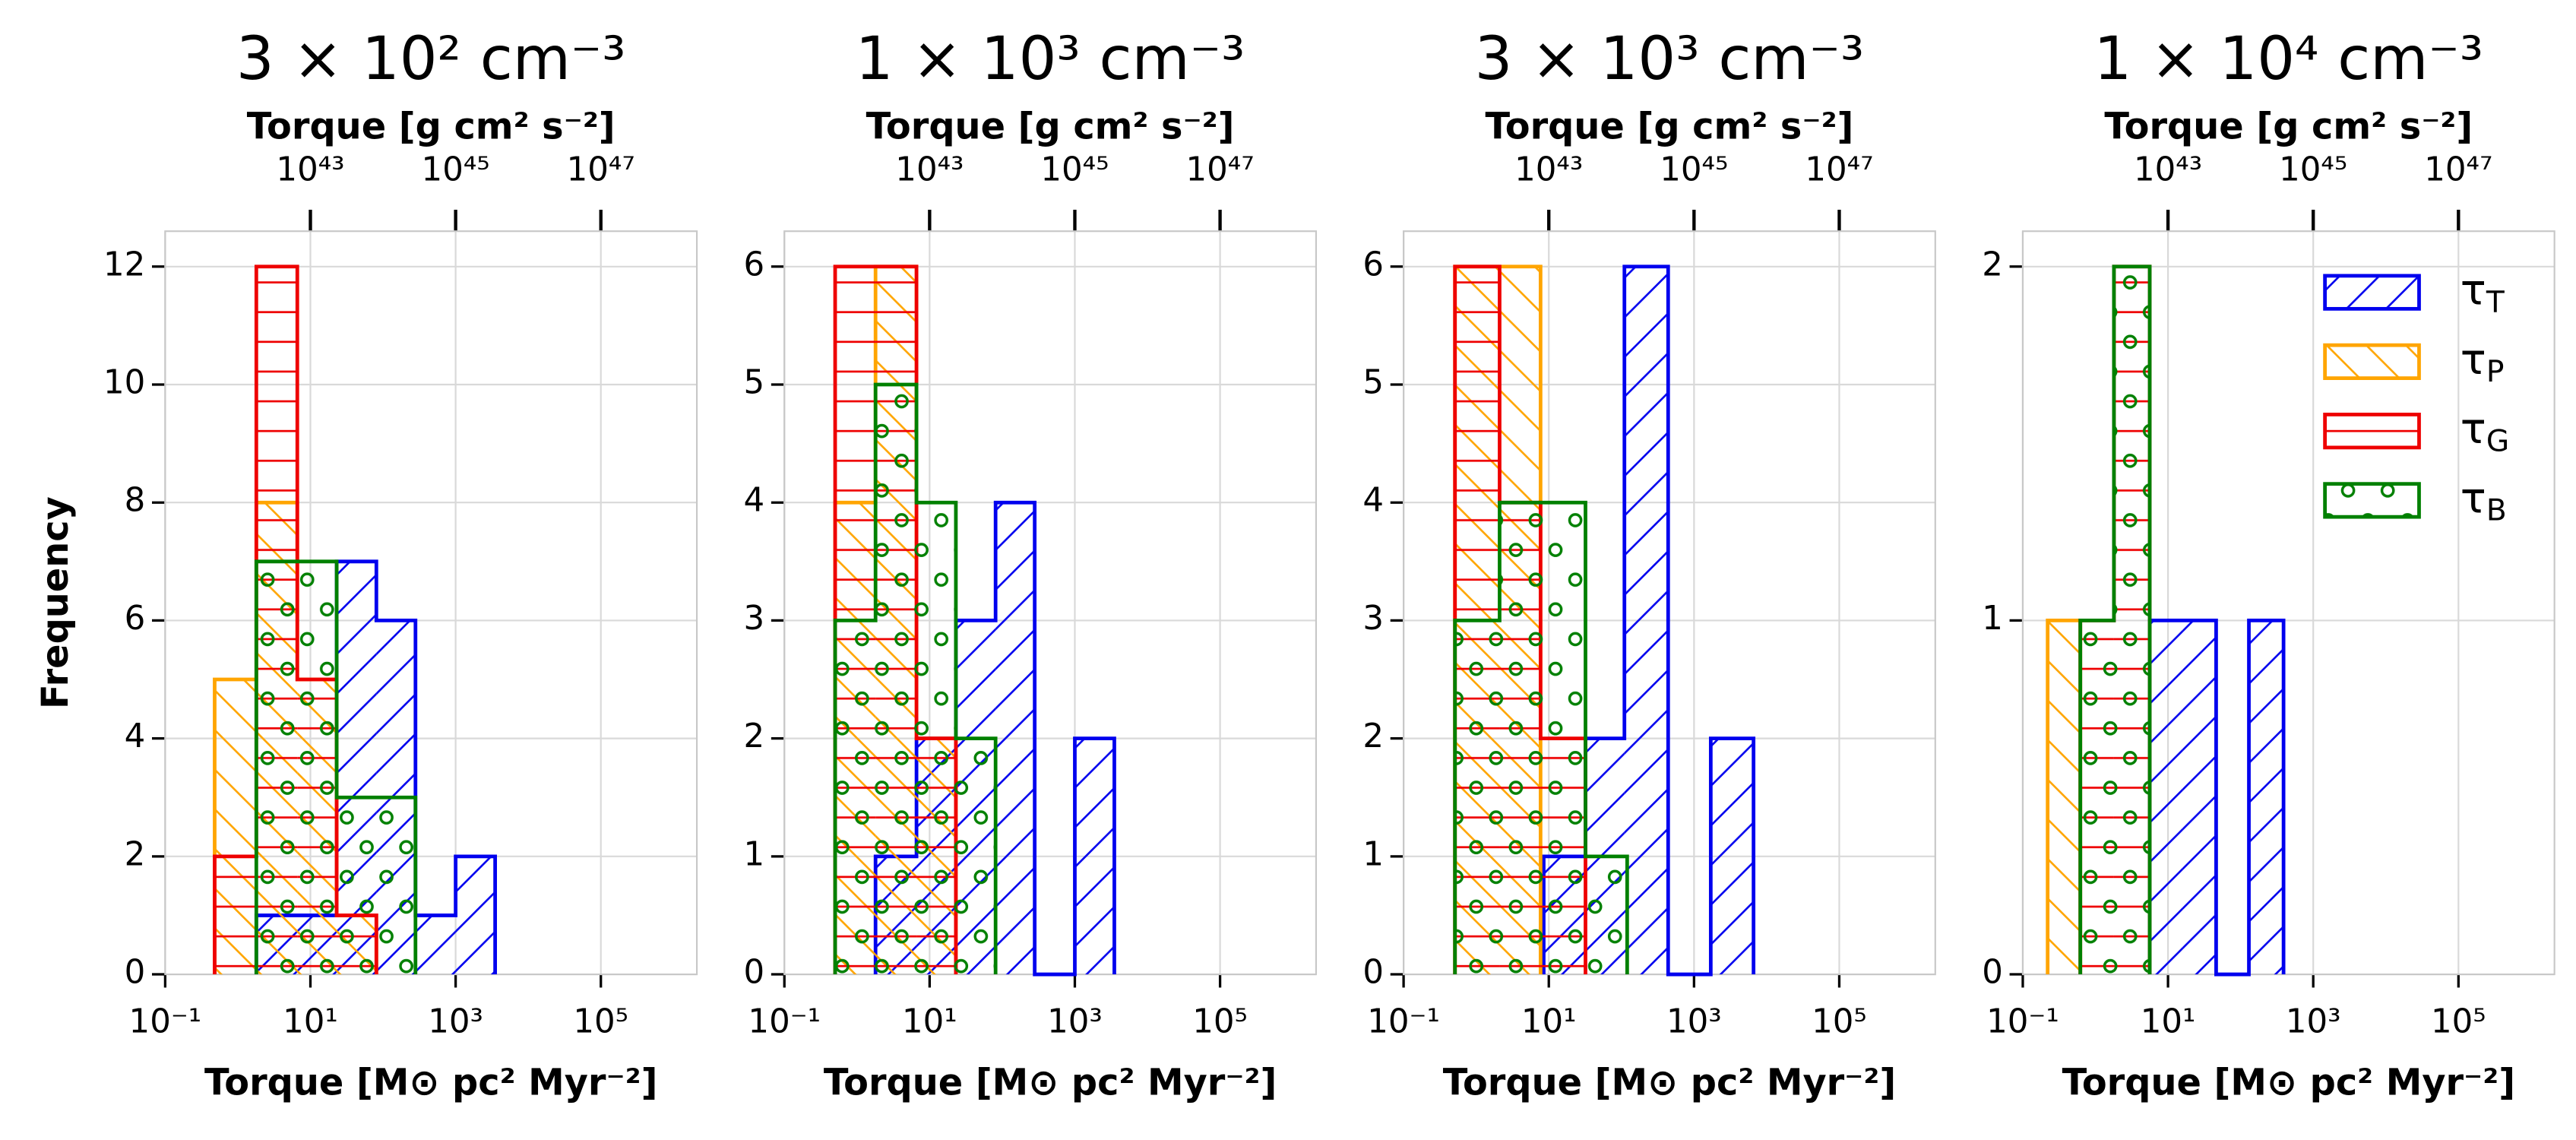 The image size is (2576, 1140). What do you see at coordinates (2483, 500) in the screenshot?
I see `legend-label: τB` at bounding box center [2483, 500].